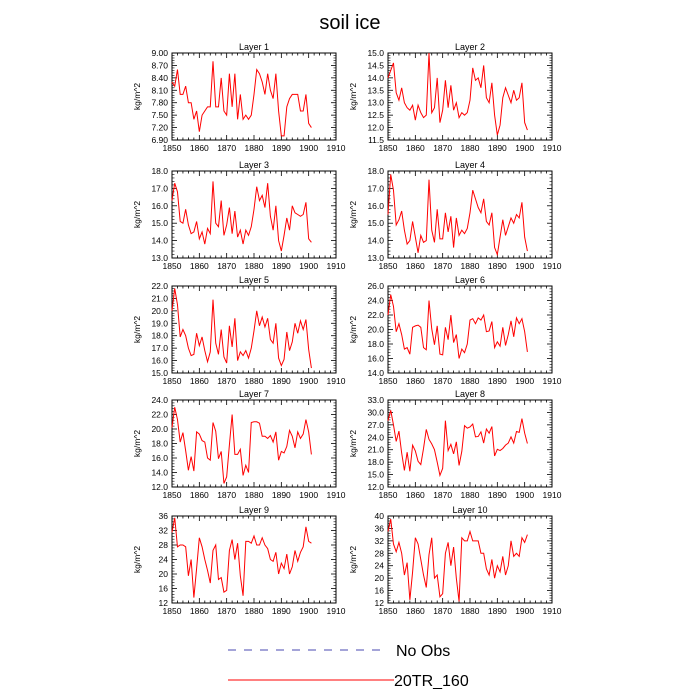 The height and width of the screenshot is (700, 700). Describe the element at coordinates (254, 165) in the screenshot. I see `panel-title: Layer 3` at that location.